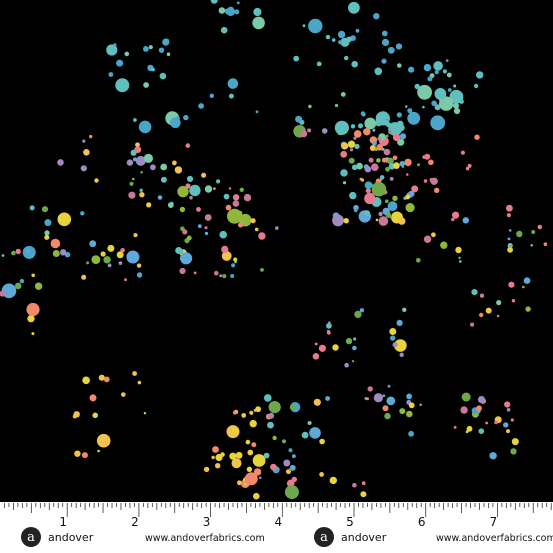 This screenshot has width=553, height=553. What do you see at coordinates (31, 537) in the screenshot?
I see `logo-letter: a` at bounding box center [31, 537].